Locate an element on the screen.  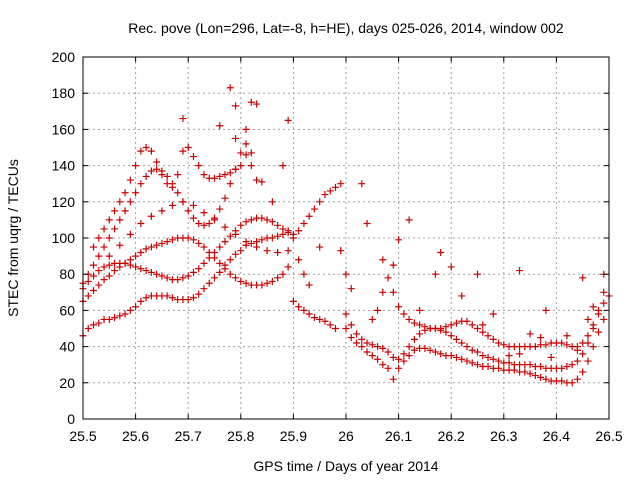
x-tick-label: 26.2 is located at coordinates (451, 436).